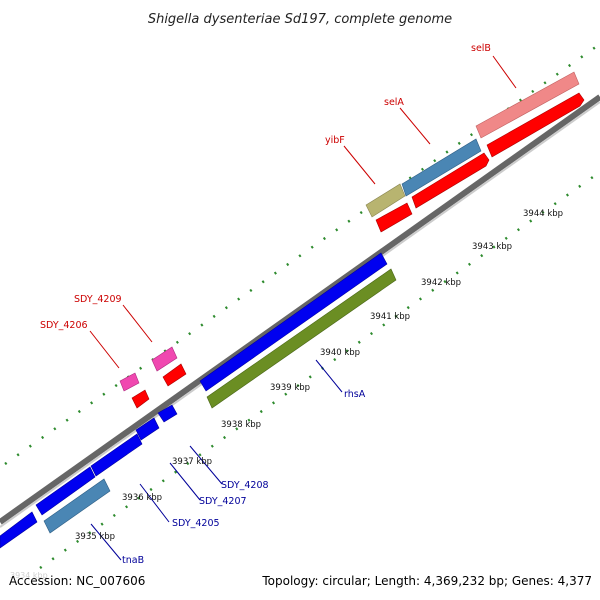 The height and width of the screenshot is (600, 600). What do you see at coordinates (196, 523) in the screenshot?
I see `label-SDY-4205: SDY_4205` at bounding box center [196, 523].